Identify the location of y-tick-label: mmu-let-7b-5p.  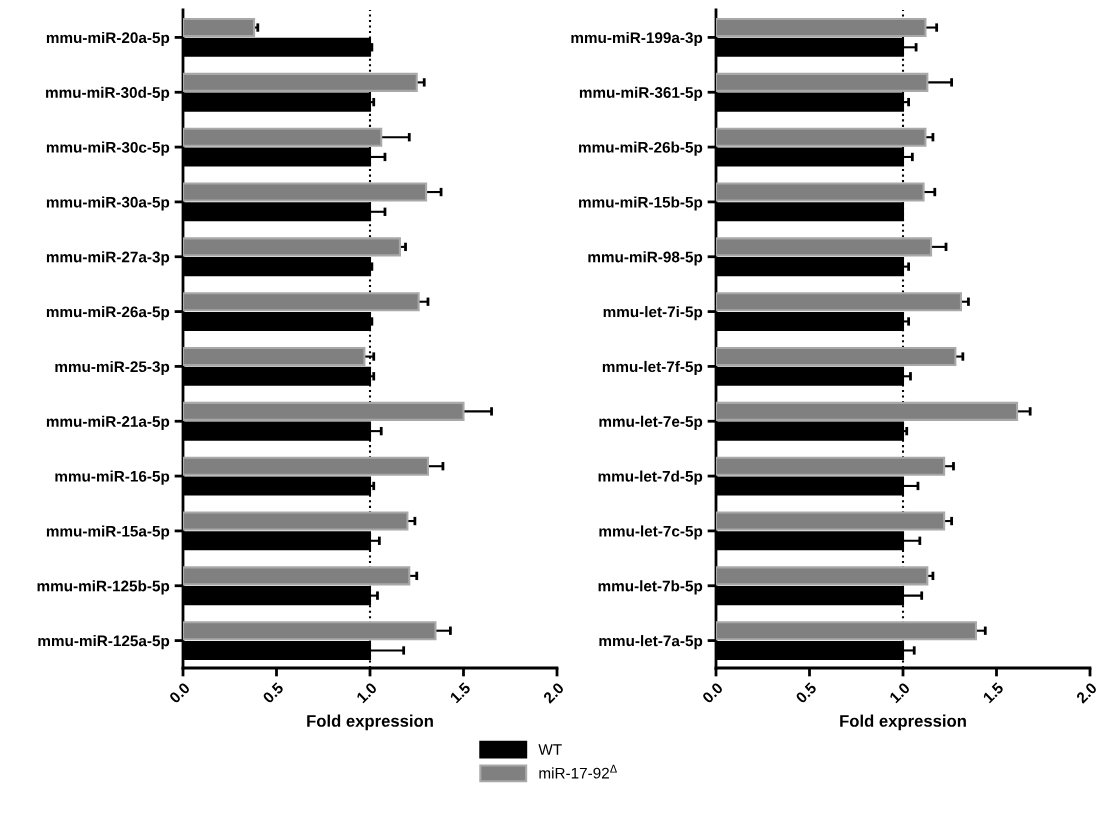
(650, 587).